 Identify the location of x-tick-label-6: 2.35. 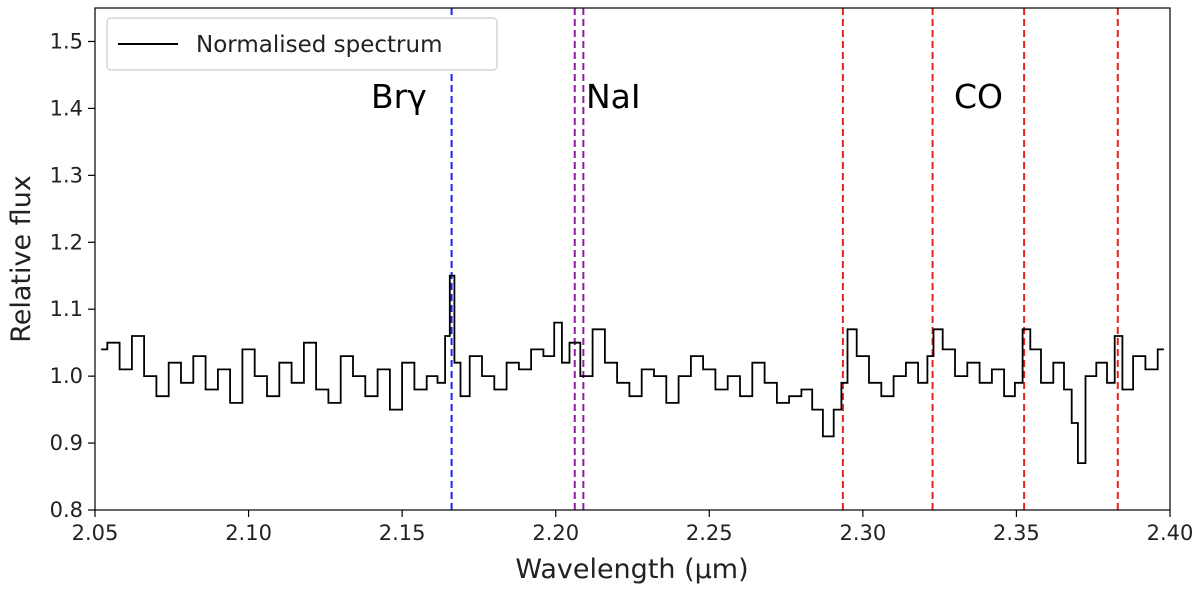
(1016, 533).